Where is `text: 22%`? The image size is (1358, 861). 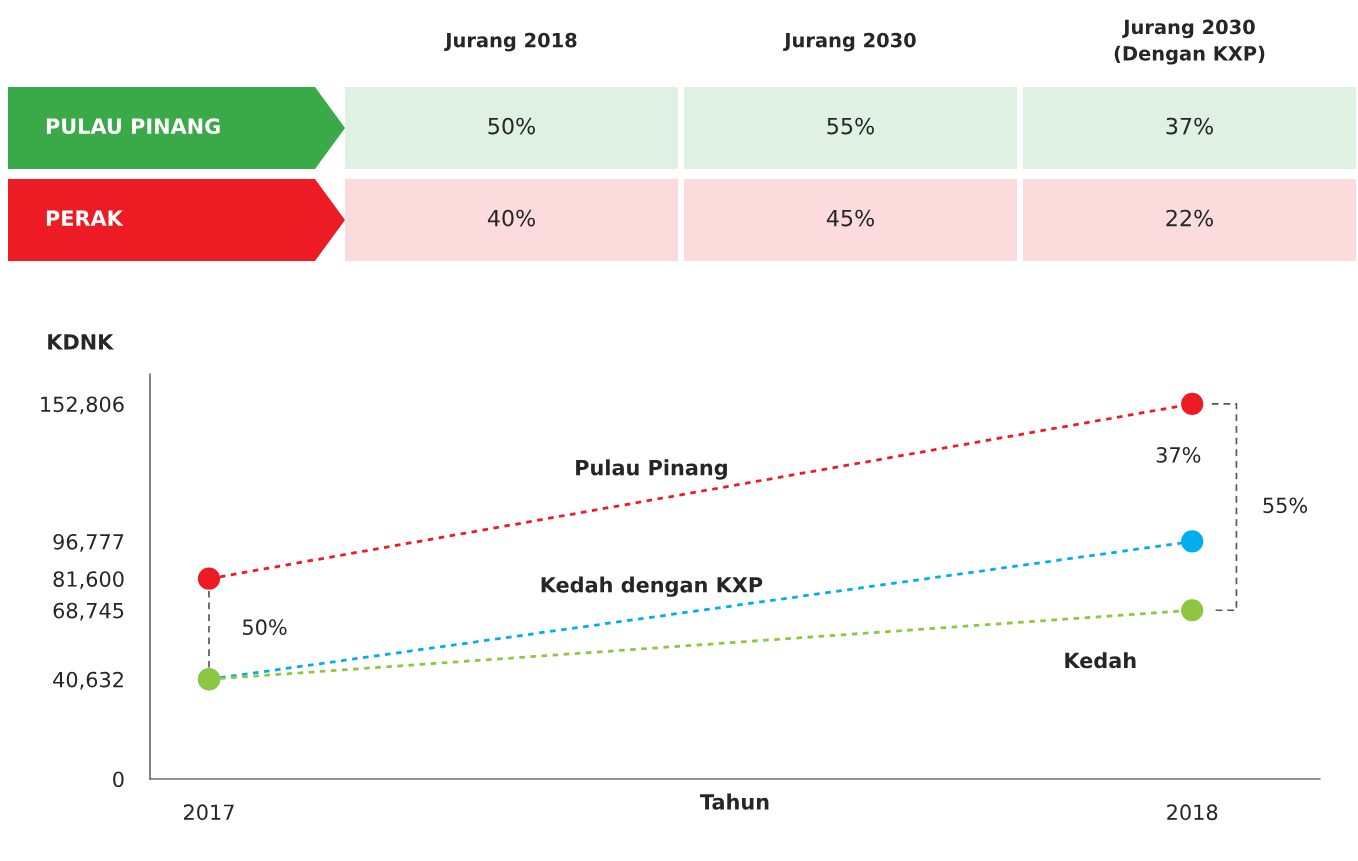
text: 22% is located at coordinates (1189, 218).